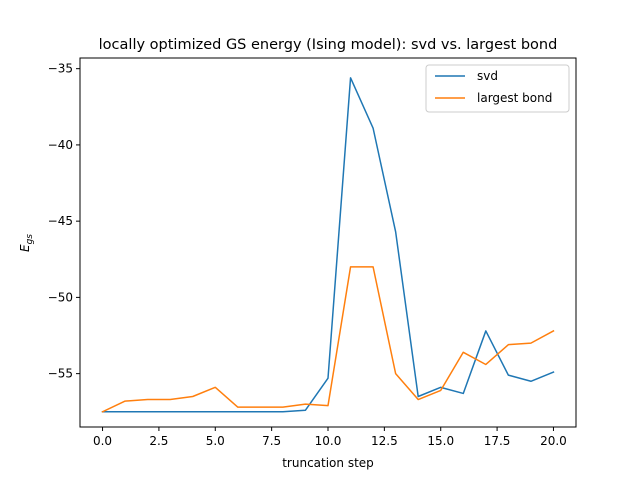  What do you see at coordinates (158, 441) in the screenshot?
I see `x-tick-label: 2.5` at bounding box center [158, 441].